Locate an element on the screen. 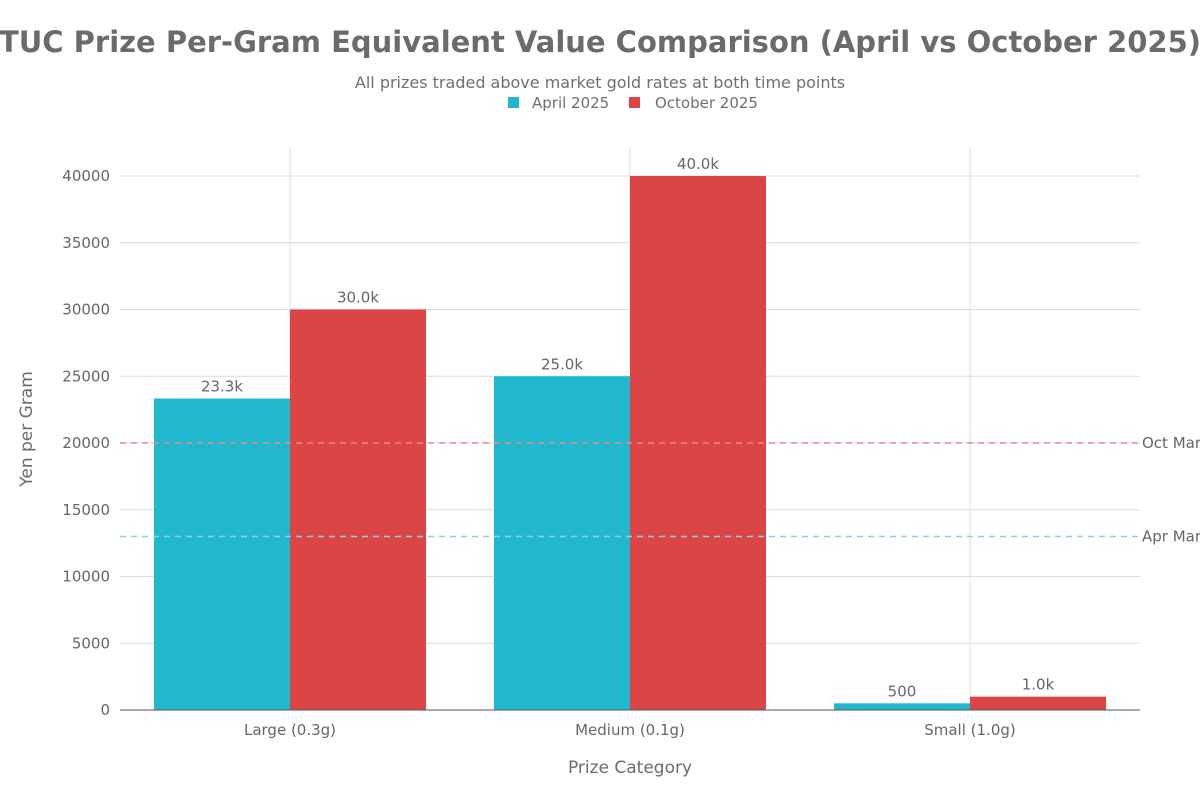 This screenshot has width=1200, height=800. legend-swatch-april is located at coordinates (513, 102).